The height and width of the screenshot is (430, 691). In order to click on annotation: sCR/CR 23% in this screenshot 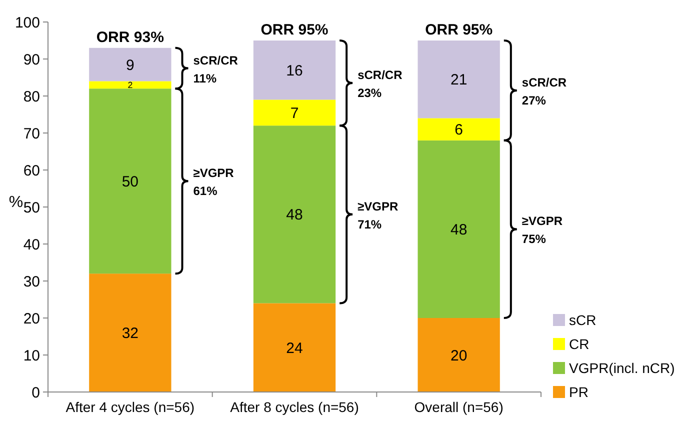, I will do `click(380, 84)`.